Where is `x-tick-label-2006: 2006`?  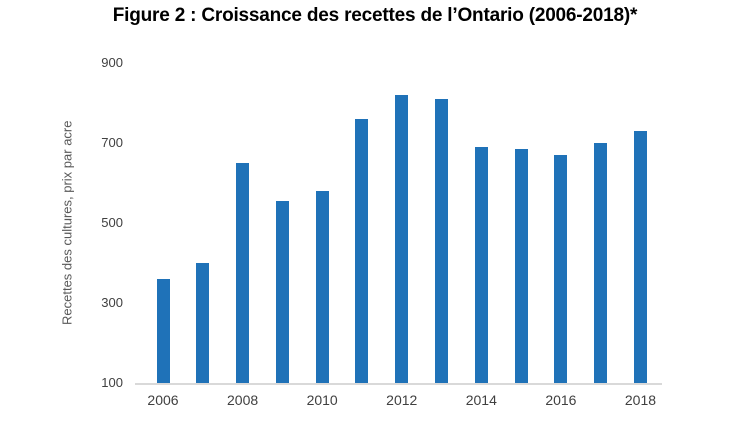 x-tick-label-2006: 2006 is located at coordinates (163, 400).